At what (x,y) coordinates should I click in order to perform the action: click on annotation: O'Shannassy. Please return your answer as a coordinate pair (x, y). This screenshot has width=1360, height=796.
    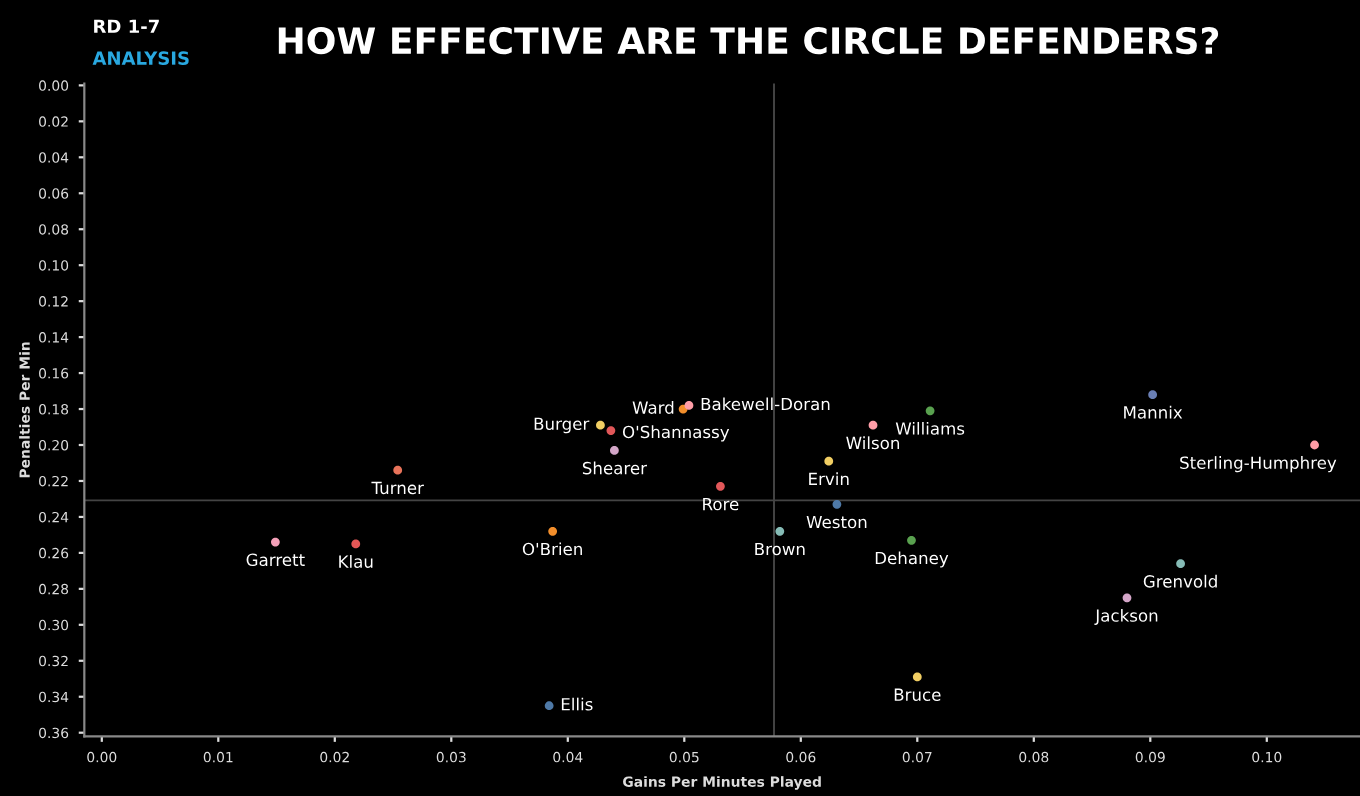
    Looking at the image, I should click on (676, 433).